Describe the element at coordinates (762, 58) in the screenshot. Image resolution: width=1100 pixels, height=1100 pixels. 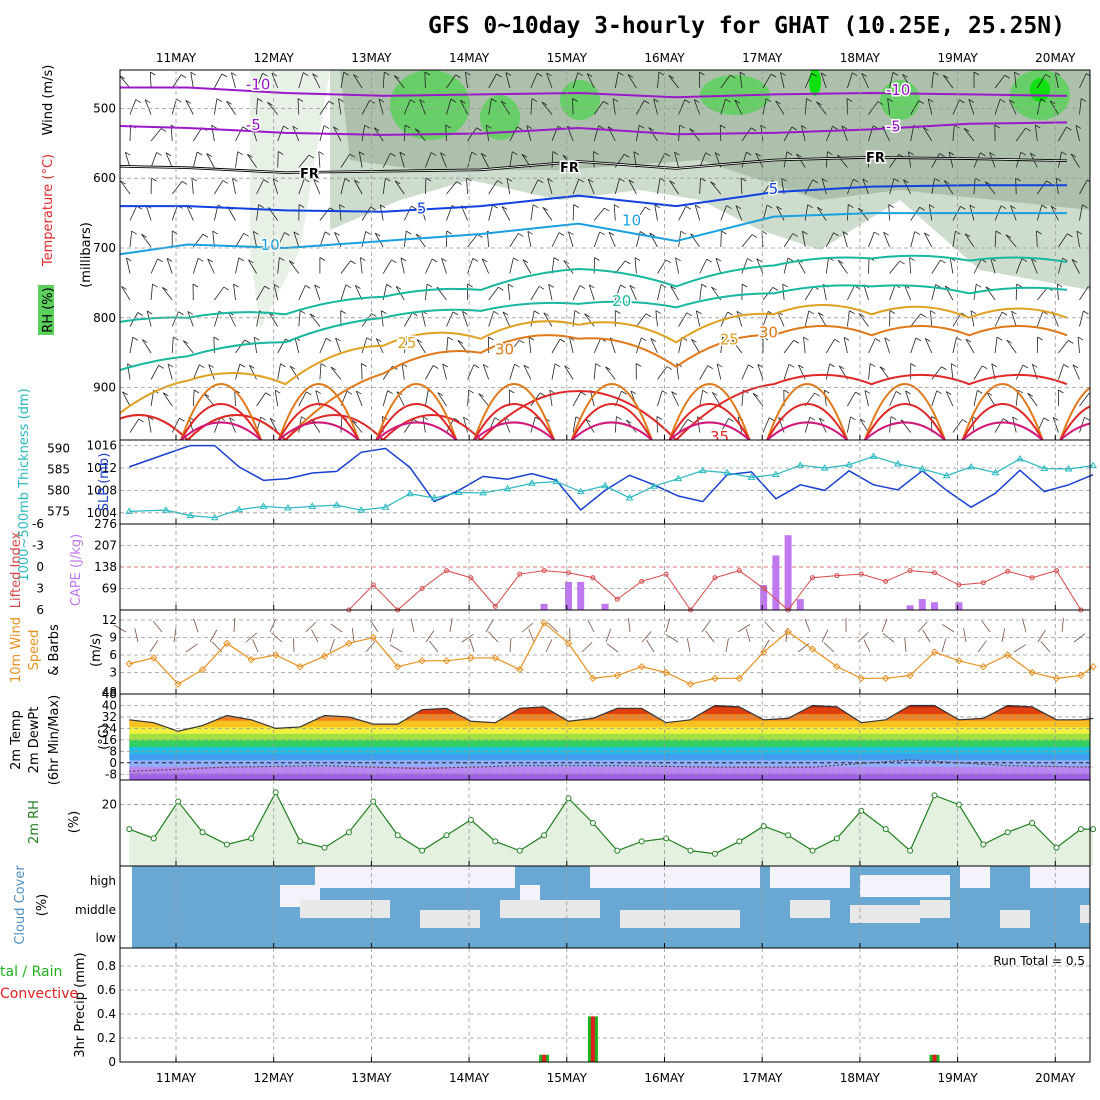
I see `date-label-top: 17MAY` at that location.